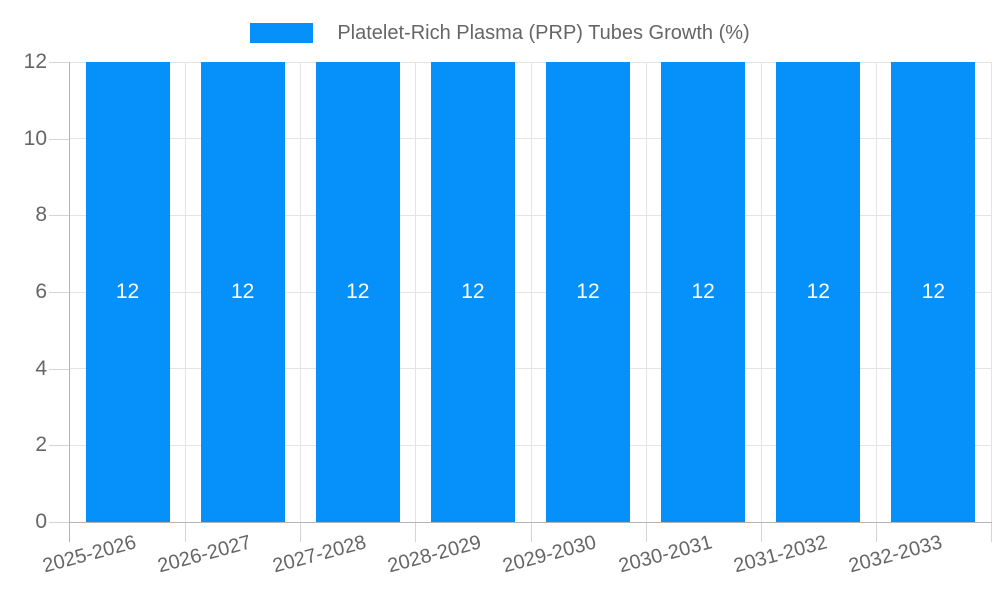  Describe the element at coordinates (895, 554) in the screenshot. I see `x-axis-tick-label: 2032-2033` at that location.